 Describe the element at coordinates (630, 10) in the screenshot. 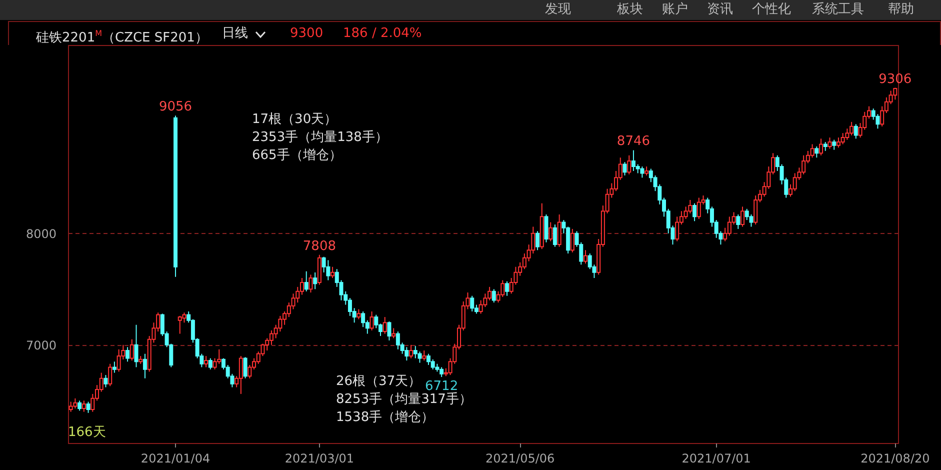

I see `text: 板块` at that location.